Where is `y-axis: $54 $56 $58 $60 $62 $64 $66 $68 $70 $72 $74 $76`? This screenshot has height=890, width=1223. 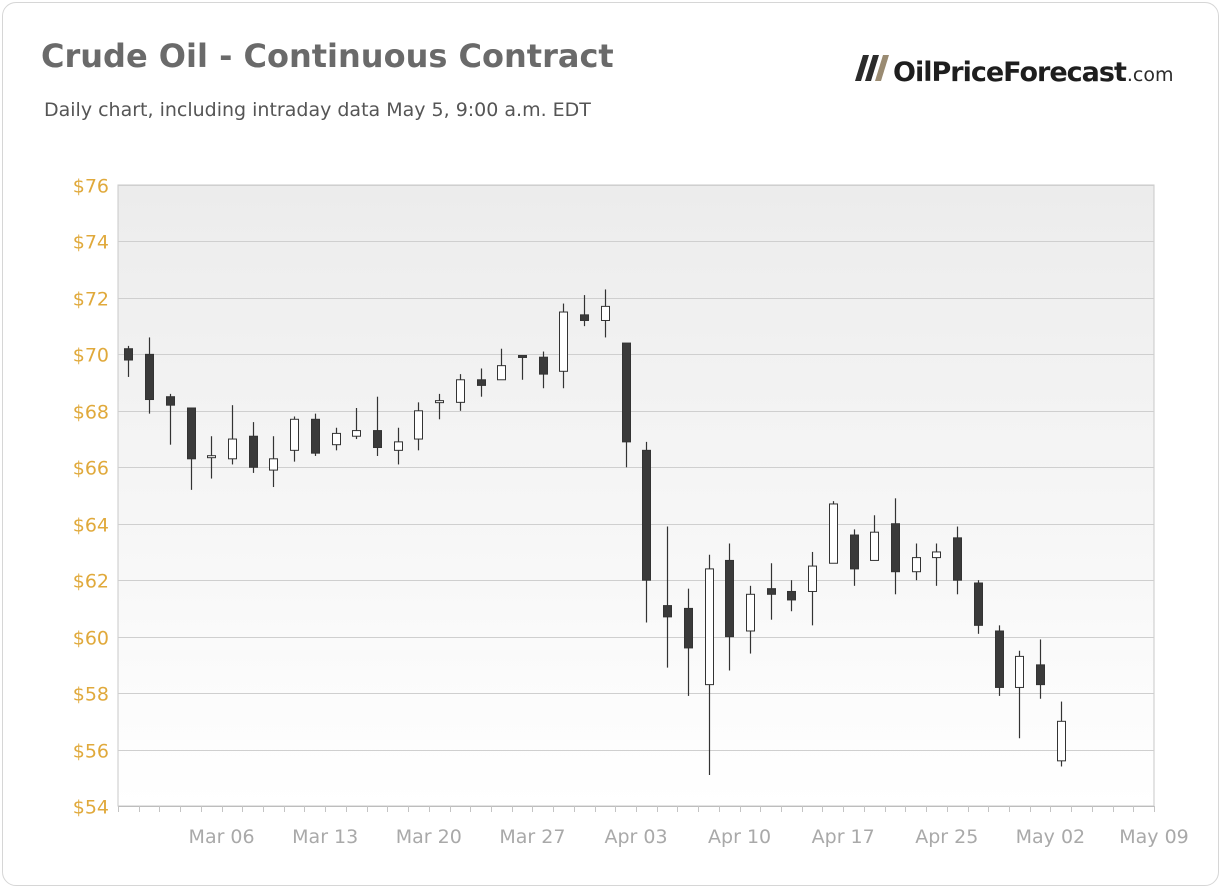 y-axis: $54 $56 $58 $60 $62 $64 $66 $68 $70 $72 $74 $76 is located at coordinates (91, 497).